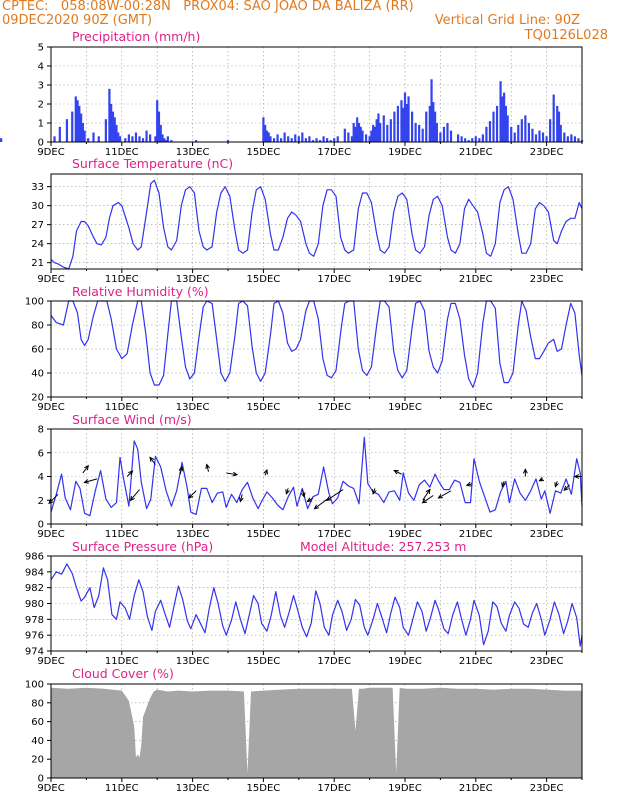 The height and width of the screenshot is (800, 618). Describe the element at coordinates (315, 350) in the screenshot. I see `rh-panel` at that location.